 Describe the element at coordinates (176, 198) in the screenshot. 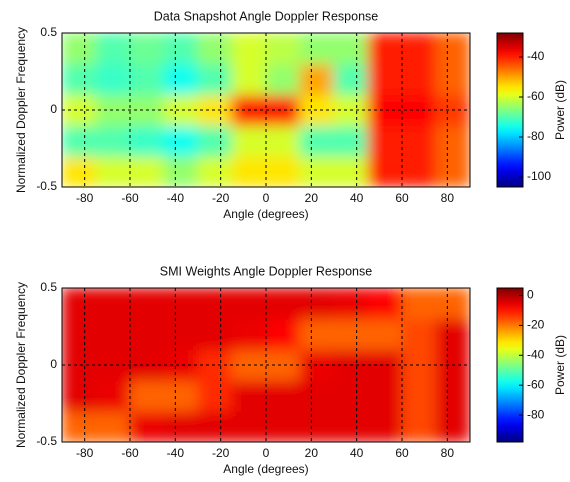

I see `x-tick-label: -40` at that location.